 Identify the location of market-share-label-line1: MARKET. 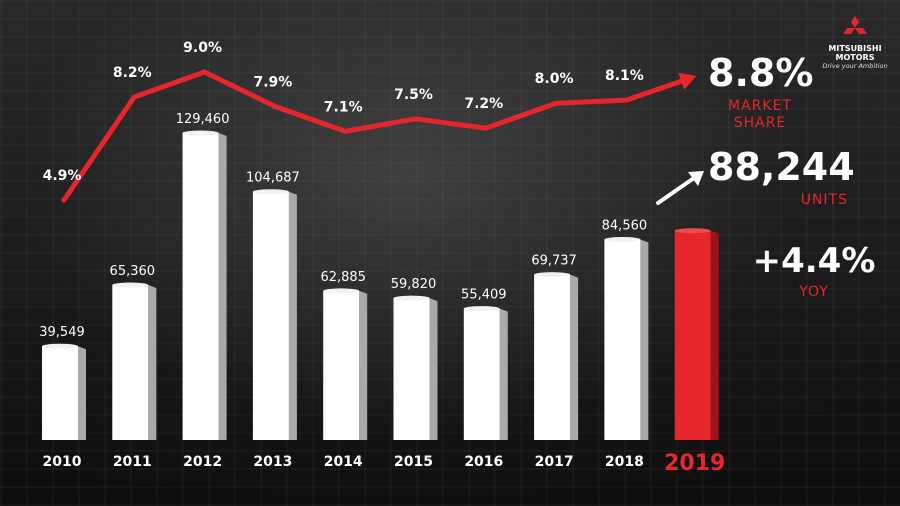
(760, 106).